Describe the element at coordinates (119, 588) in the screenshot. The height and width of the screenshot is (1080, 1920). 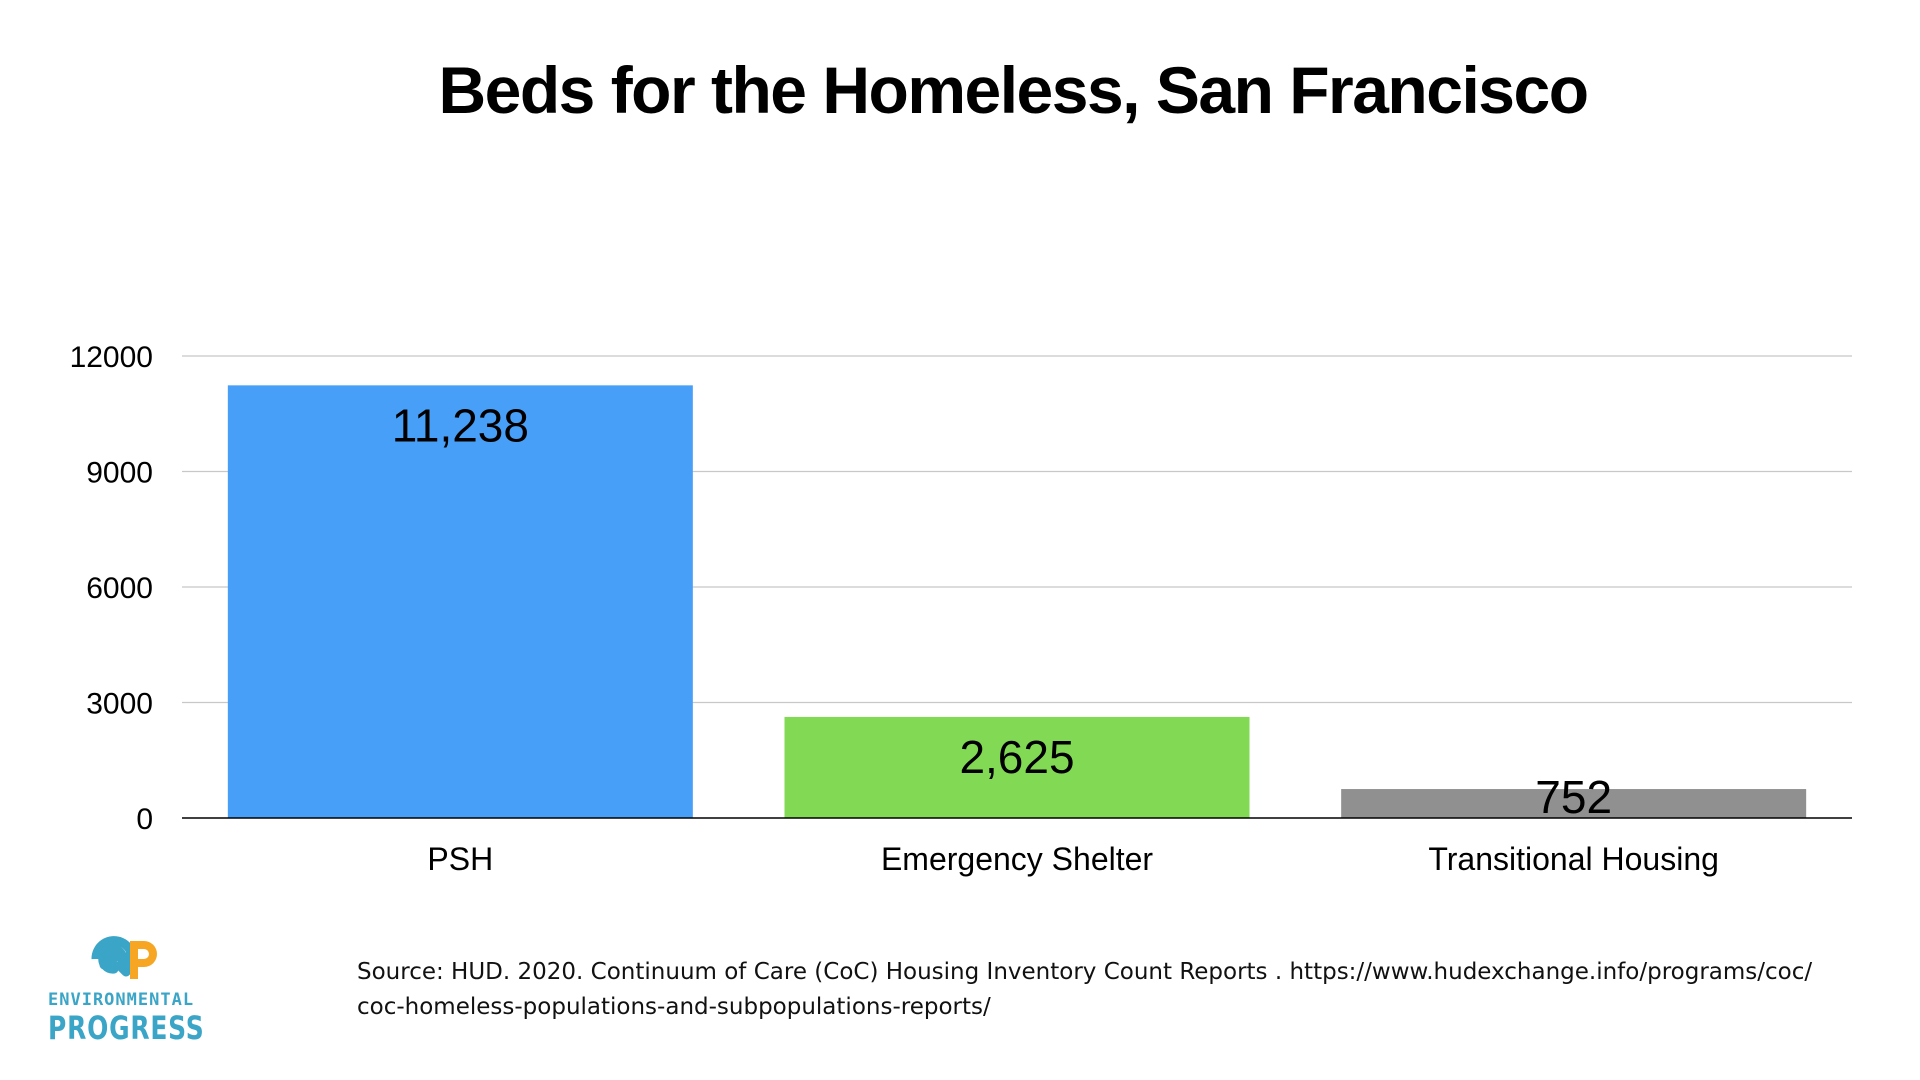
I see `y-tick-label: 6000` at that location.